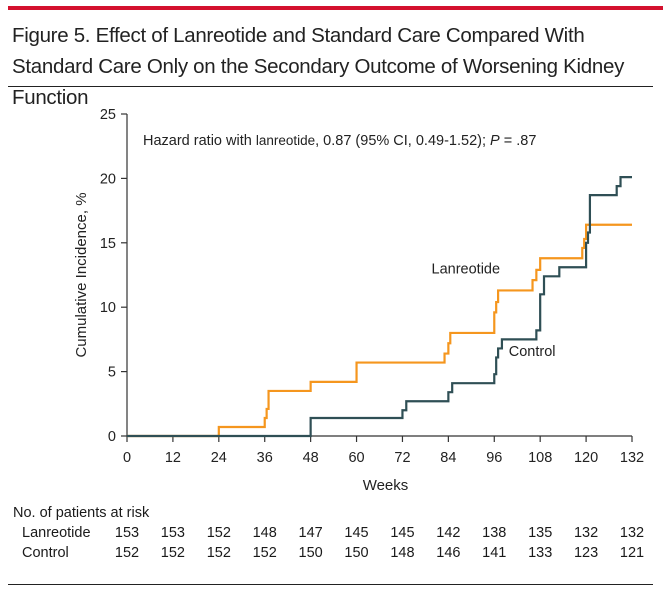  What do you see at coordinates (540, 533) in the screenshot?
I see `risk-count: 135` at bounding box center [540, 533].